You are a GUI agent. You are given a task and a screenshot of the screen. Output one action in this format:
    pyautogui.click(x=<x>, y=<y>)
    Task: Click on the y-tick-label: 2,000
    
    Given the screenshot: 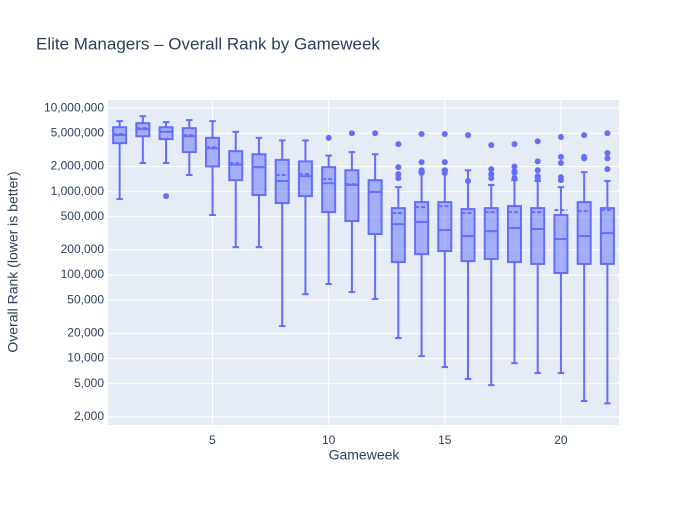 What is the action you would take?
    pyautogui.click(x=89, y=416)
    